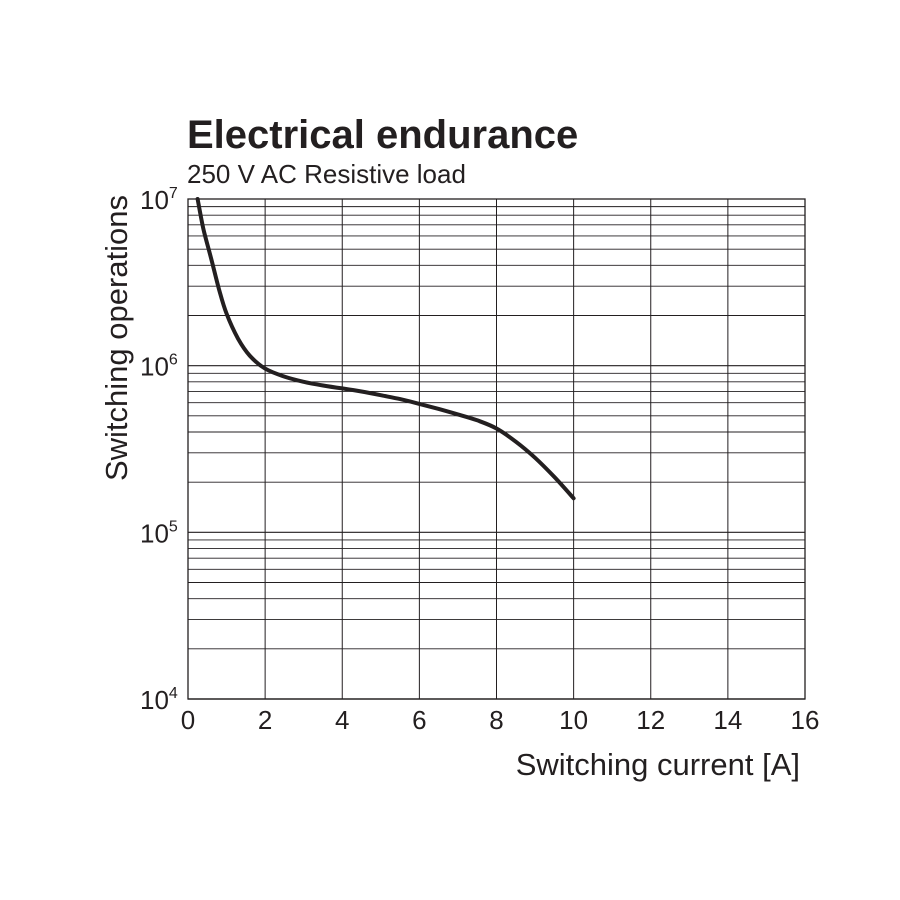 The width and height of the screenshot is (900, 900). What do you see at coordinates (159, 200) in the screenshot?
I see `y-tick-label: 107` at bounding box center [159, 200].